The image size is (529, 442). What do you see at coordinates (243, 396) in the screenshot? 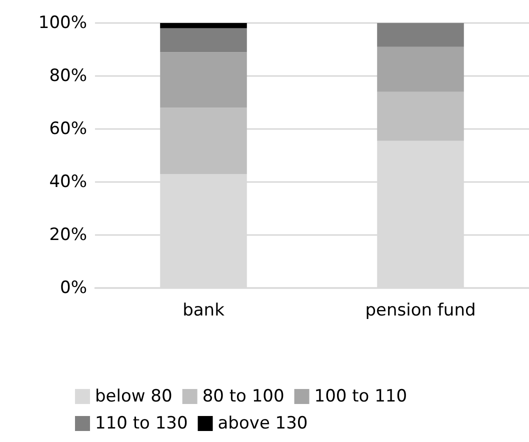
I see `legend-label: 80 to 100` at bounding box center [243, 396].